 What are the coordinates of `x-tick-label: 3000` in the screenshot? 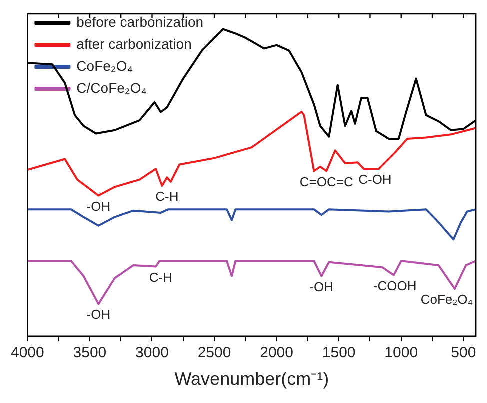 It's located at (152, 353).